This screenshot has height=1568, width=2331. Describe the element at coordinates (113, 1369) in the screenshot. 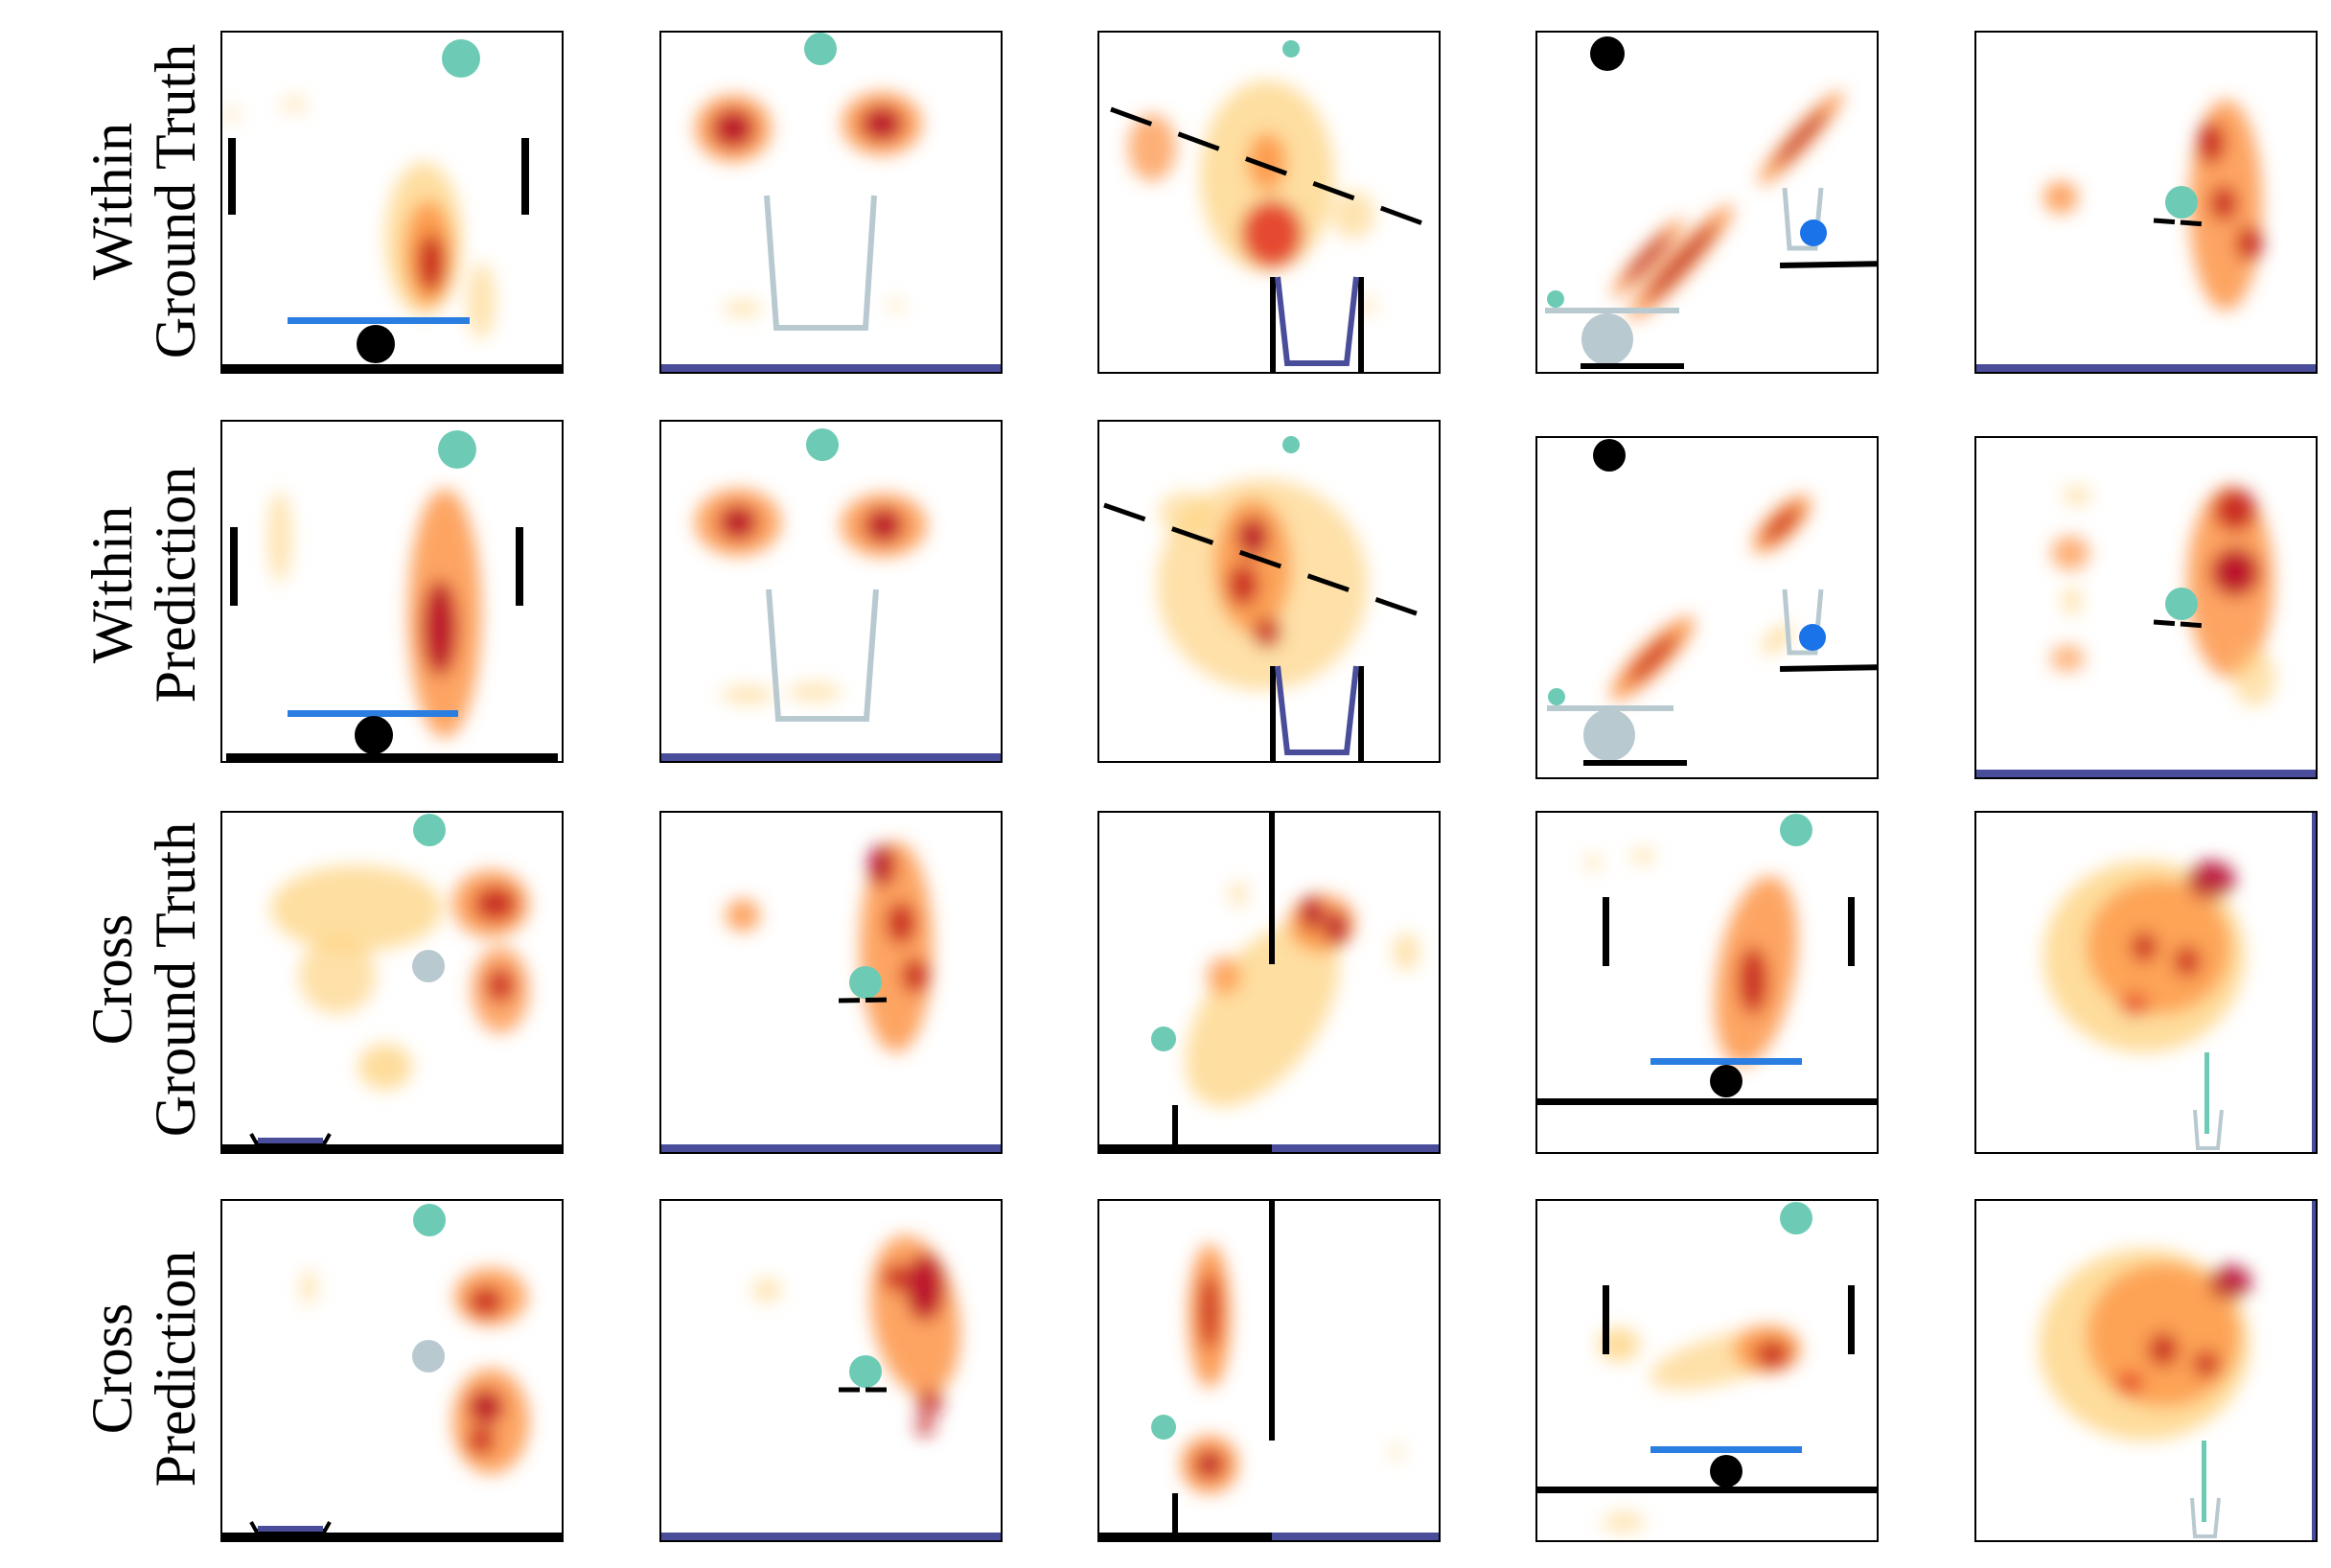

I see `row-label-line1: Cross` at that location.